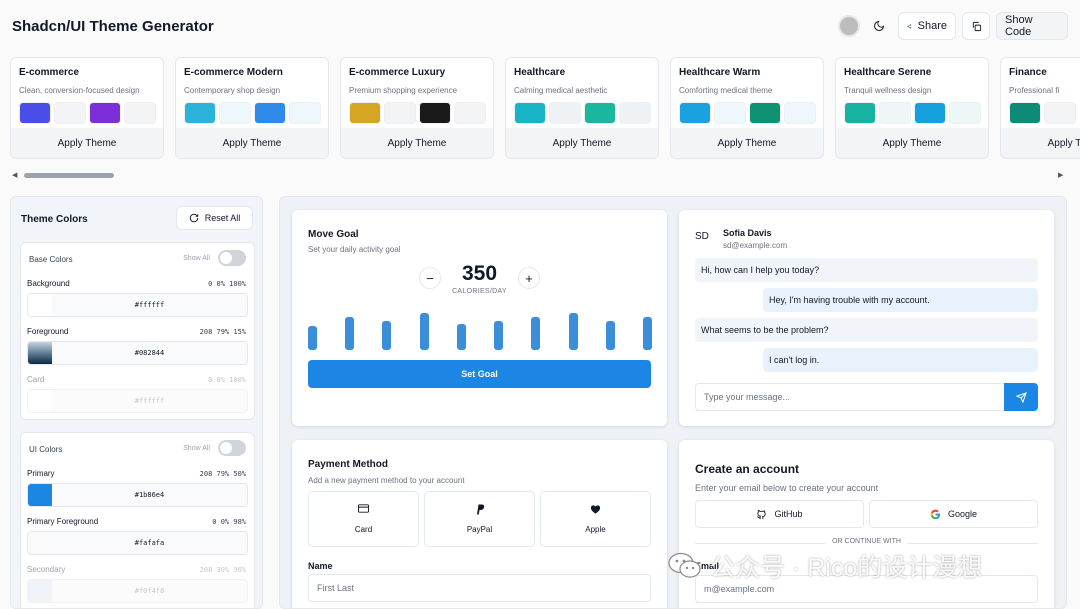  I want to click on theme-description: Contemporary shop design, so click(232, 90).